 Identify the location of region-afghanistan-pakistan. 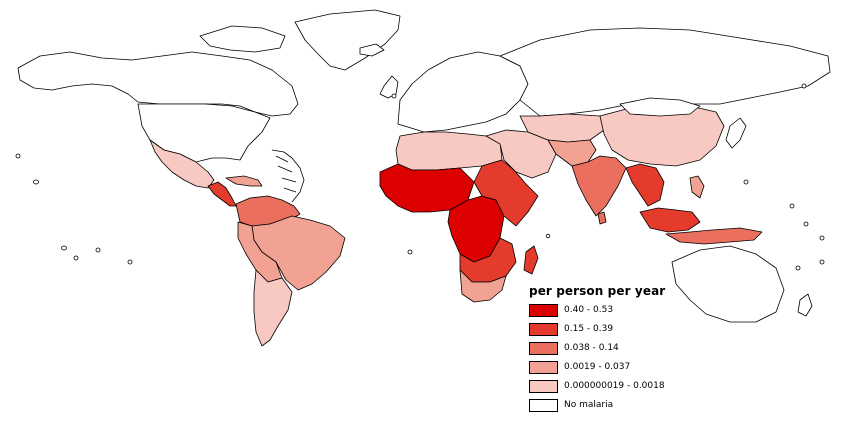
(572, 153).